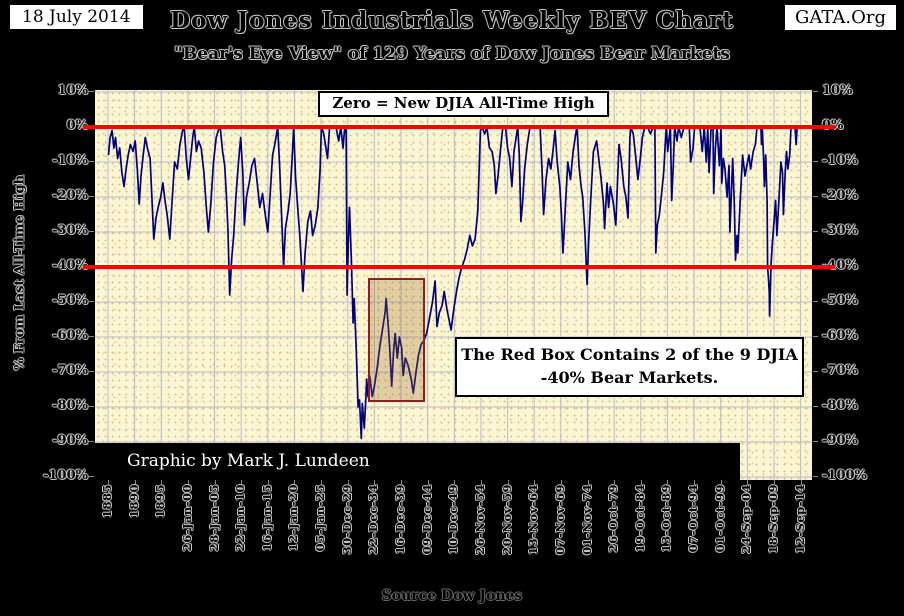 Image resolution: width=904 pixels, height=616 pixels. I want to click on y-axis-label-right: -60%, so click(840, 335).